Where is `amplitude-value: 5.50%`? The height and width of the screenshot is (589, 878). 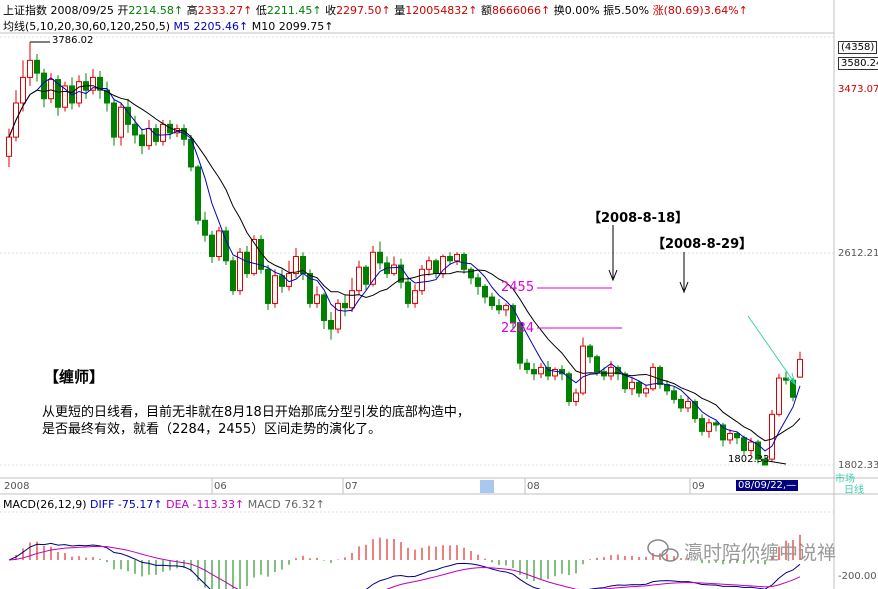
amplitude-value: 5.50% is located at coordinates (632, 10).